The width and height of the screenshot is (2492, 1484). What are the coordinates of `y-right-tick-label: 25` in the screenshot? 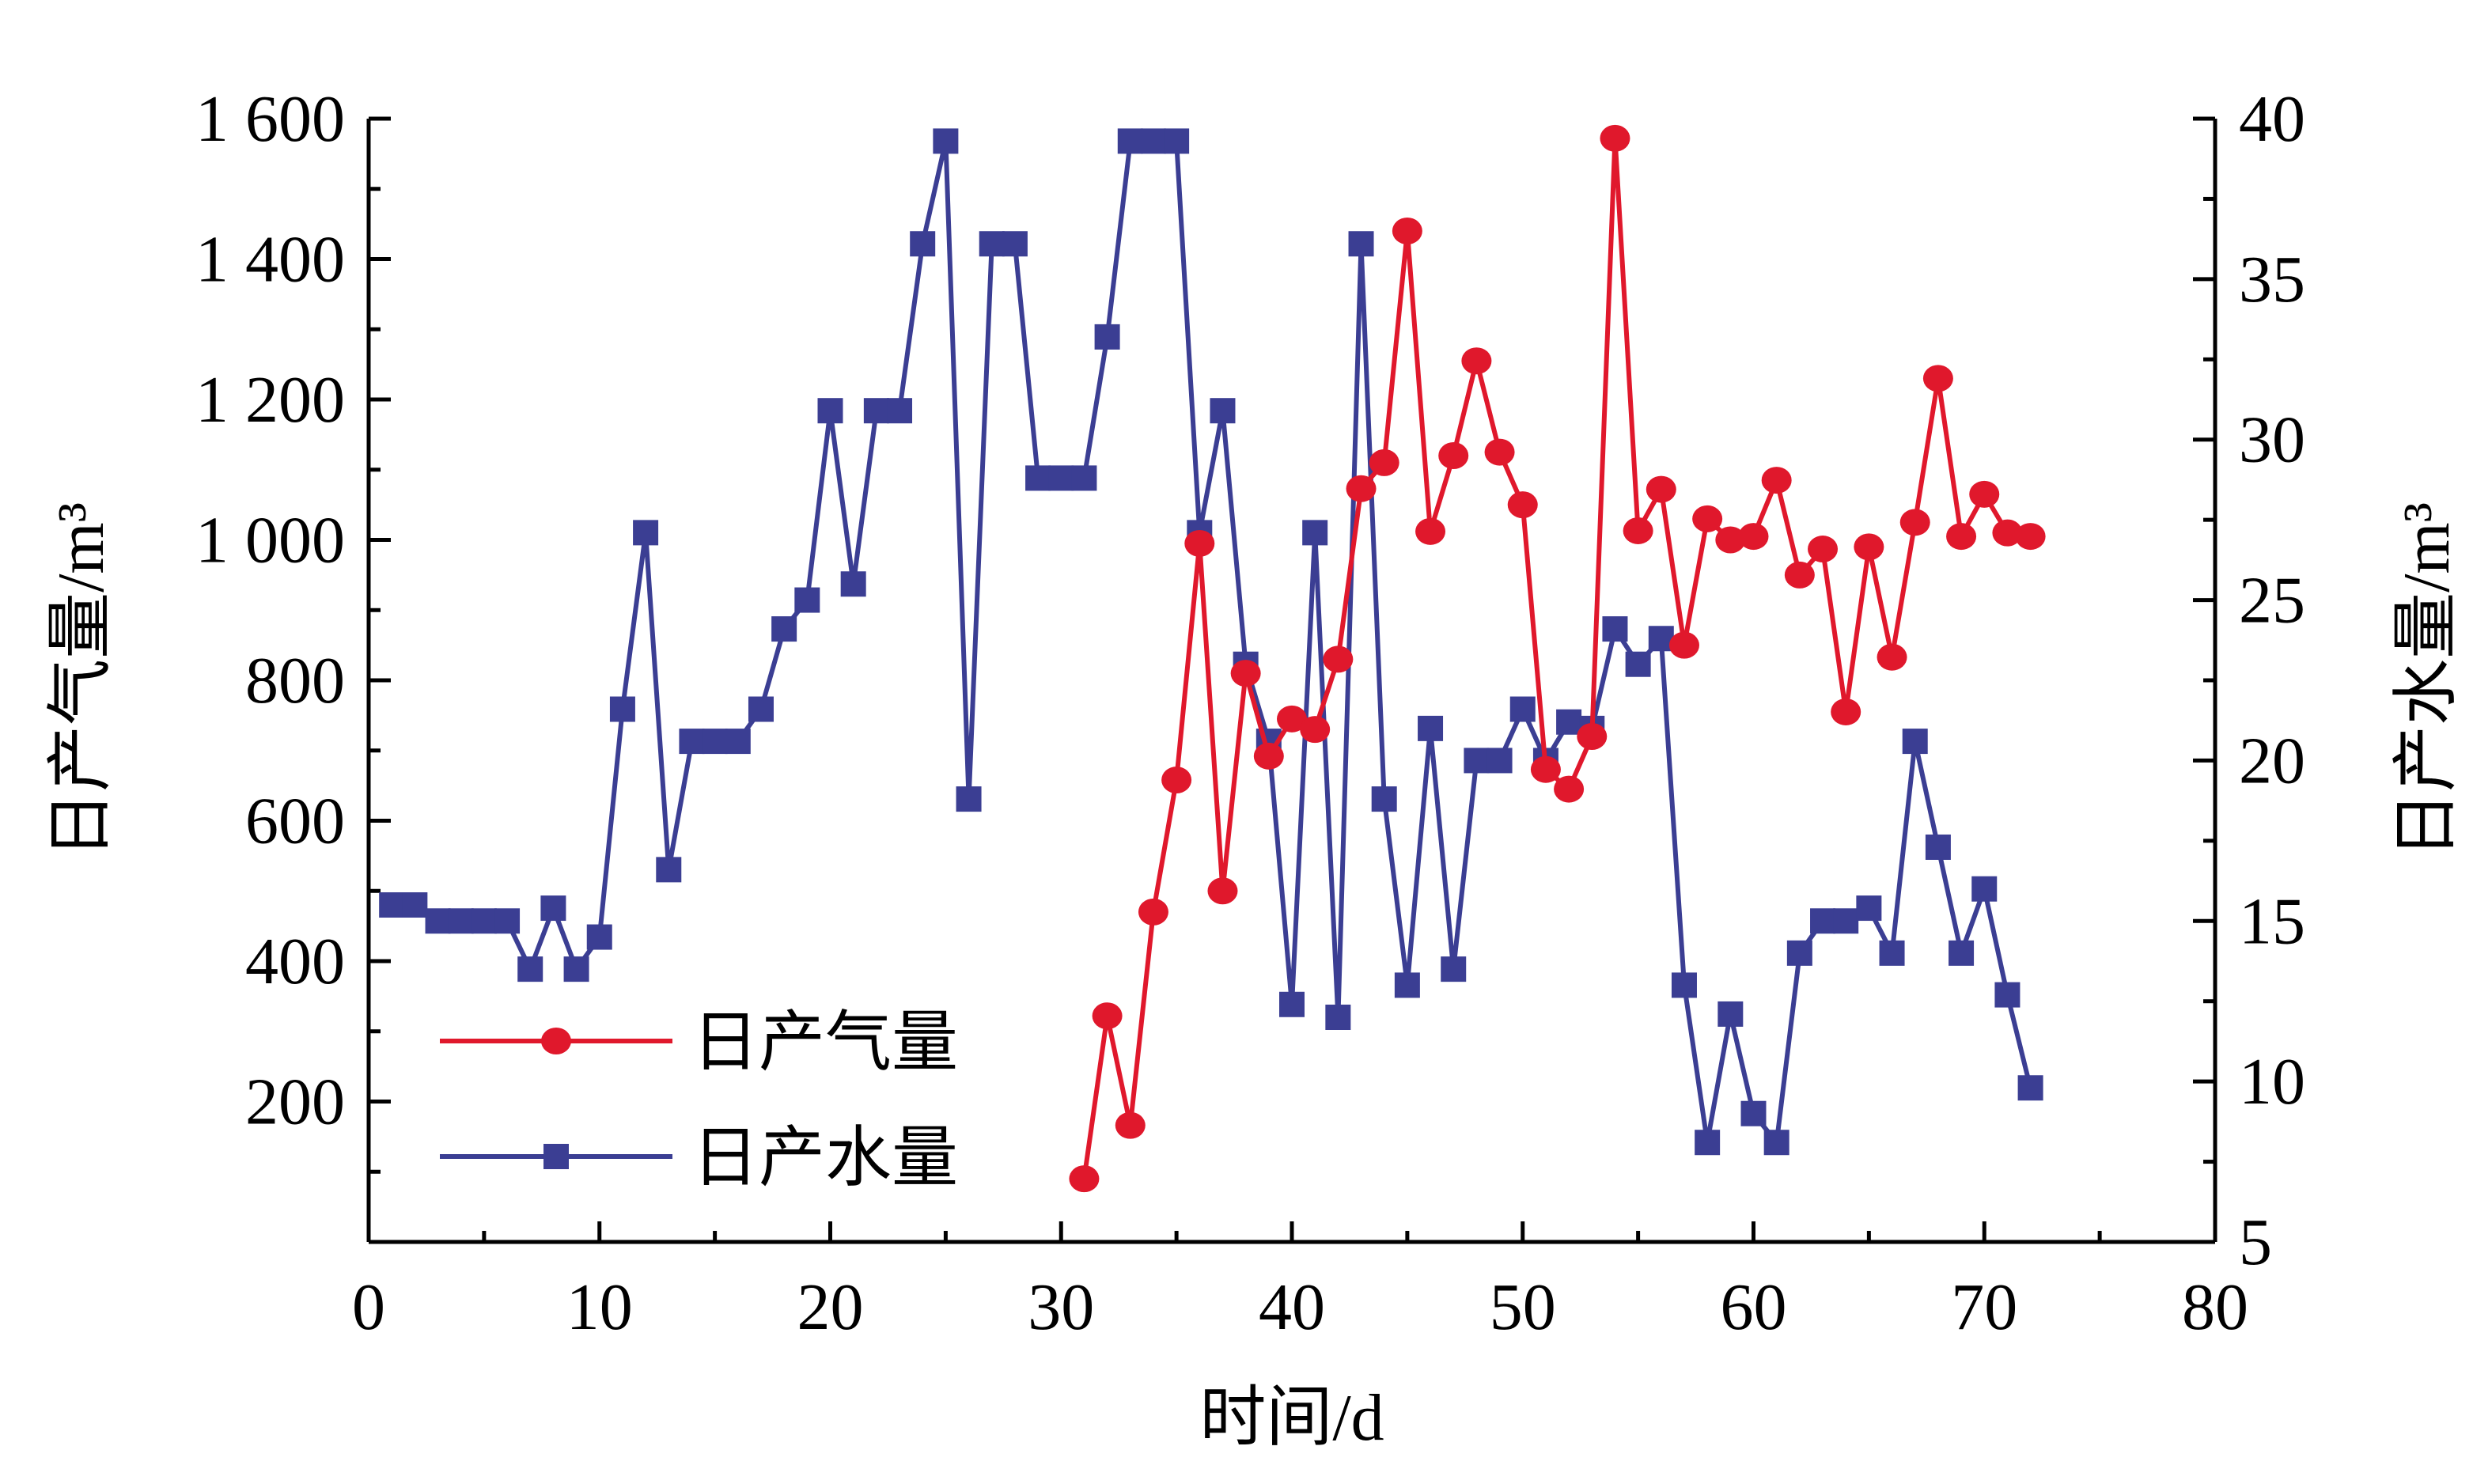 It's located at (2272, 601).